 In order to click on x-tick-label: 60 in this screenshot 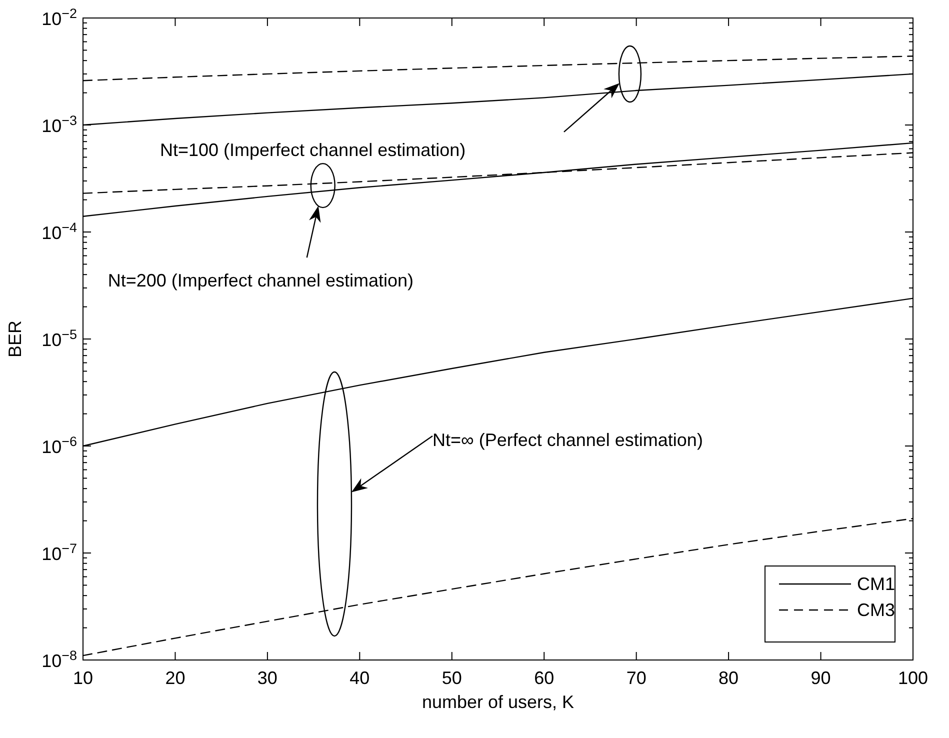, I will do `click(544, 678)`.